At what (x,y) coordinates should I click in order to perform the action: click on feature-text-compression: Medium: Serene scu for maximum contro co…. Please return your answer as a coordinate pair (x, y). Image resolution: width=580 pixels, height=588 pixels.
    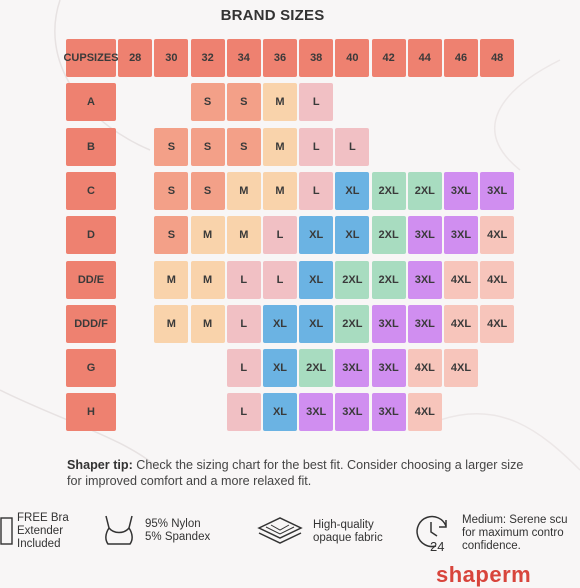
    Looking at the image, I should click on (515, 533).